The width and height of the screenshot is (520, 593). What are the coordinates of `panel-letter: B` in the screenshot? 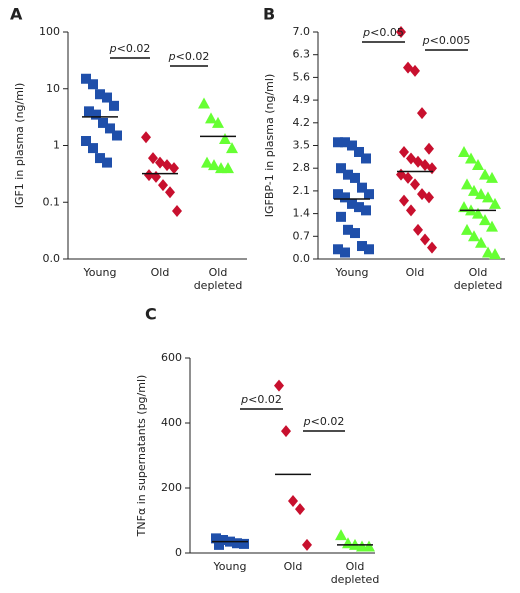 It's located at (269, 14).